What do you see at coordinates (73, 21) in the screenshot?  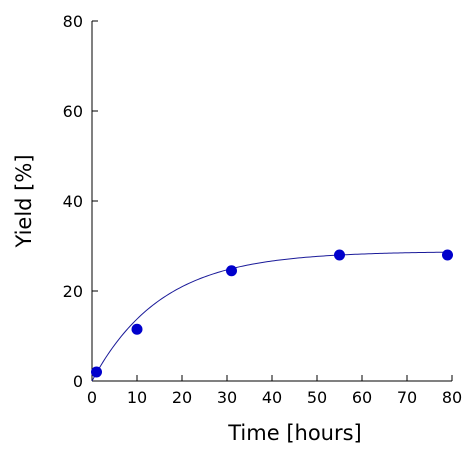 I see `y-tick-label: 80` at bounding box center [73, 21].